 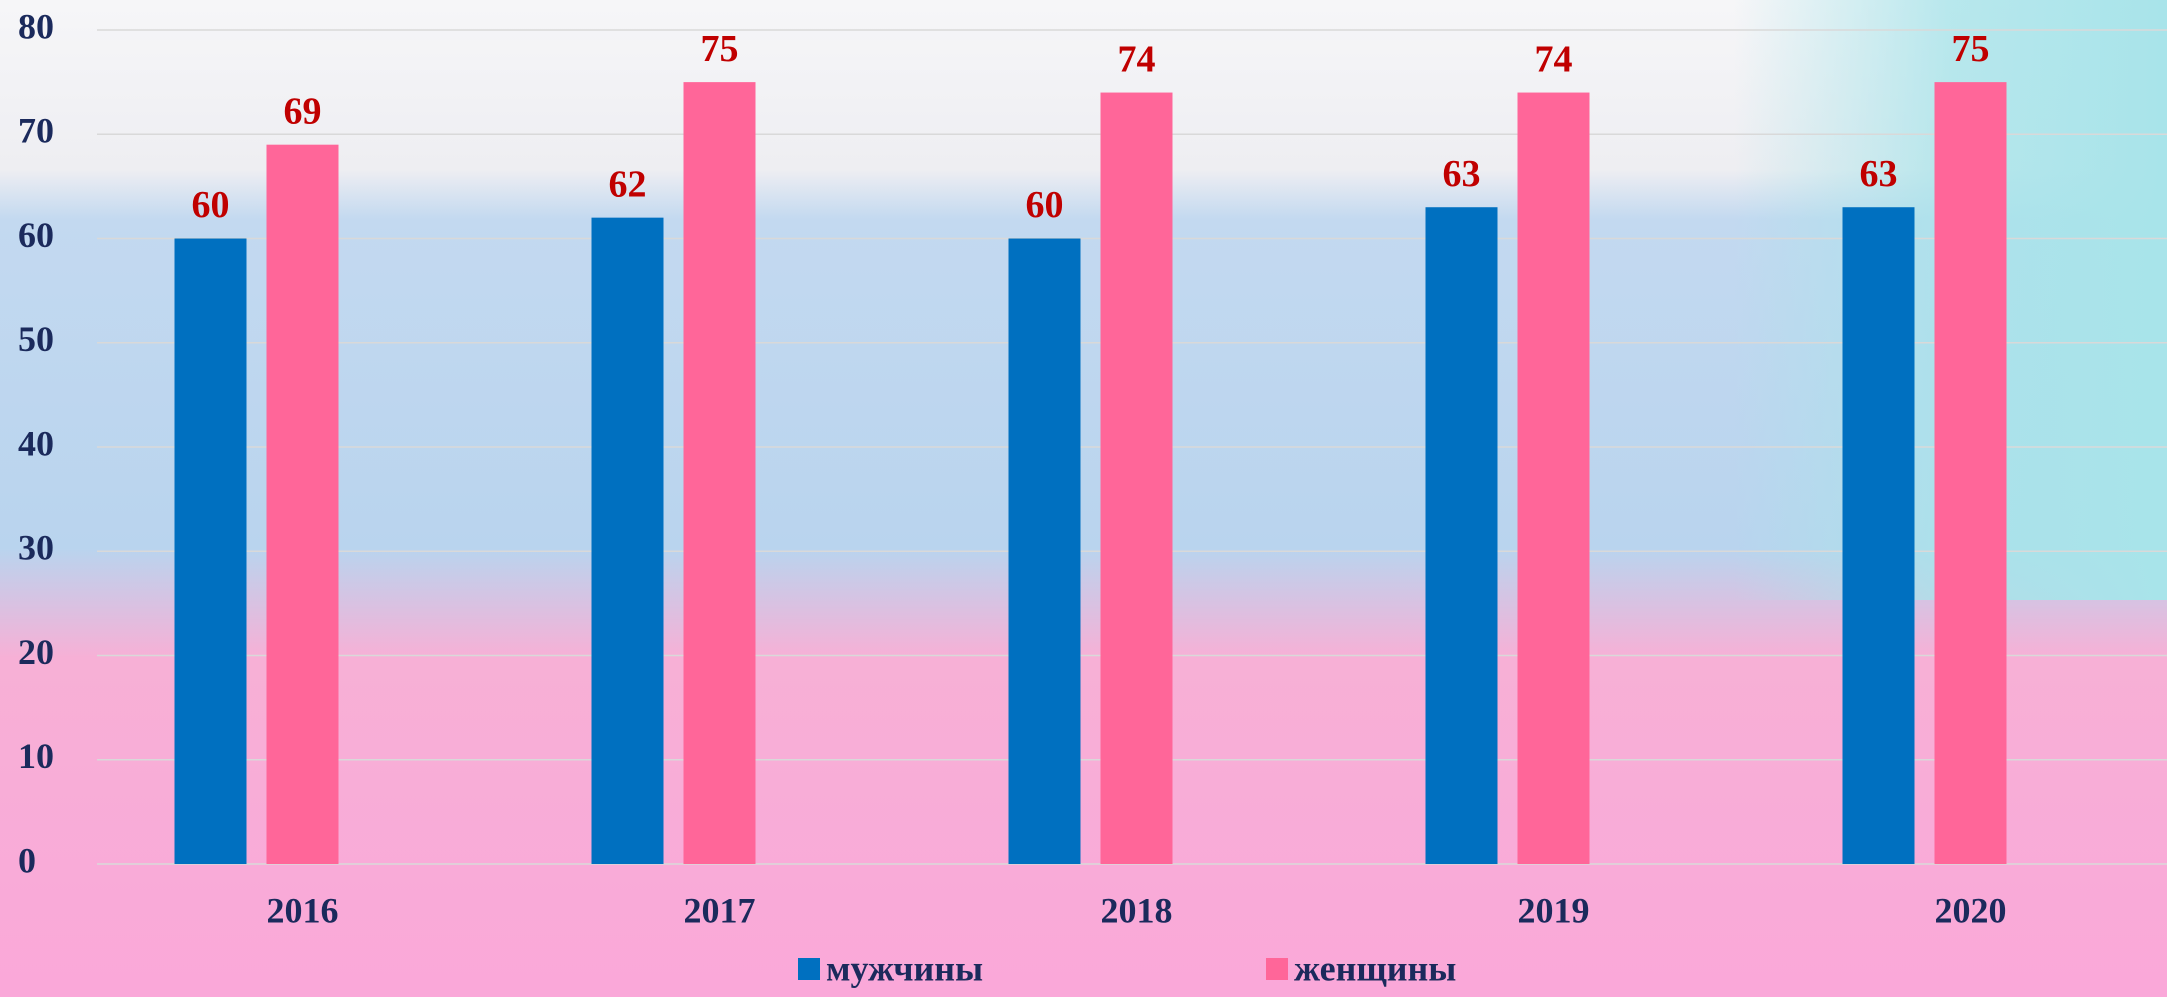 I want to click on value-label: 62, so click(x=628, y=184).